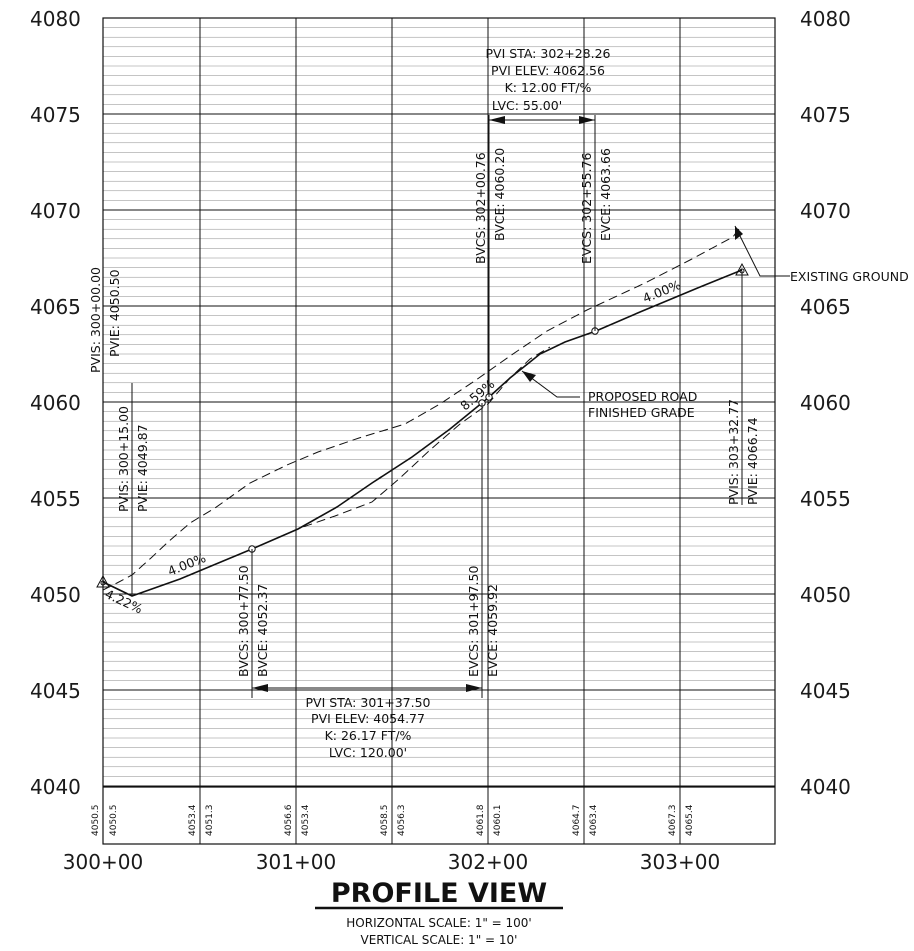  I want to click on crest-curve-dimension, so click(542, 120).